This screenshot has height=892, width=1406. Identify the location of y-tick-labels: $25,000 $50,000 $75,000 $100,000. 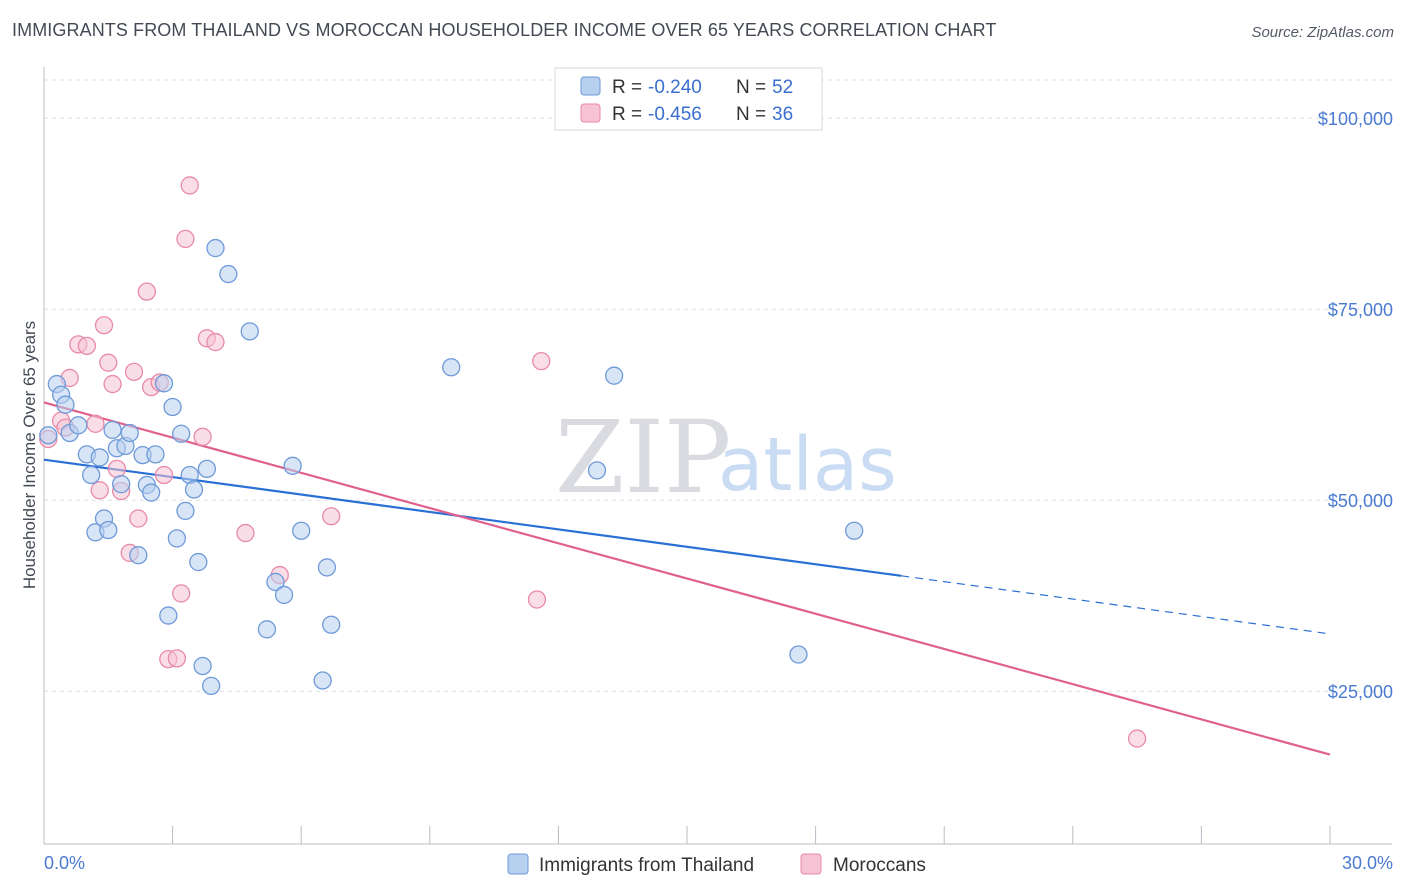
(1355, 405).